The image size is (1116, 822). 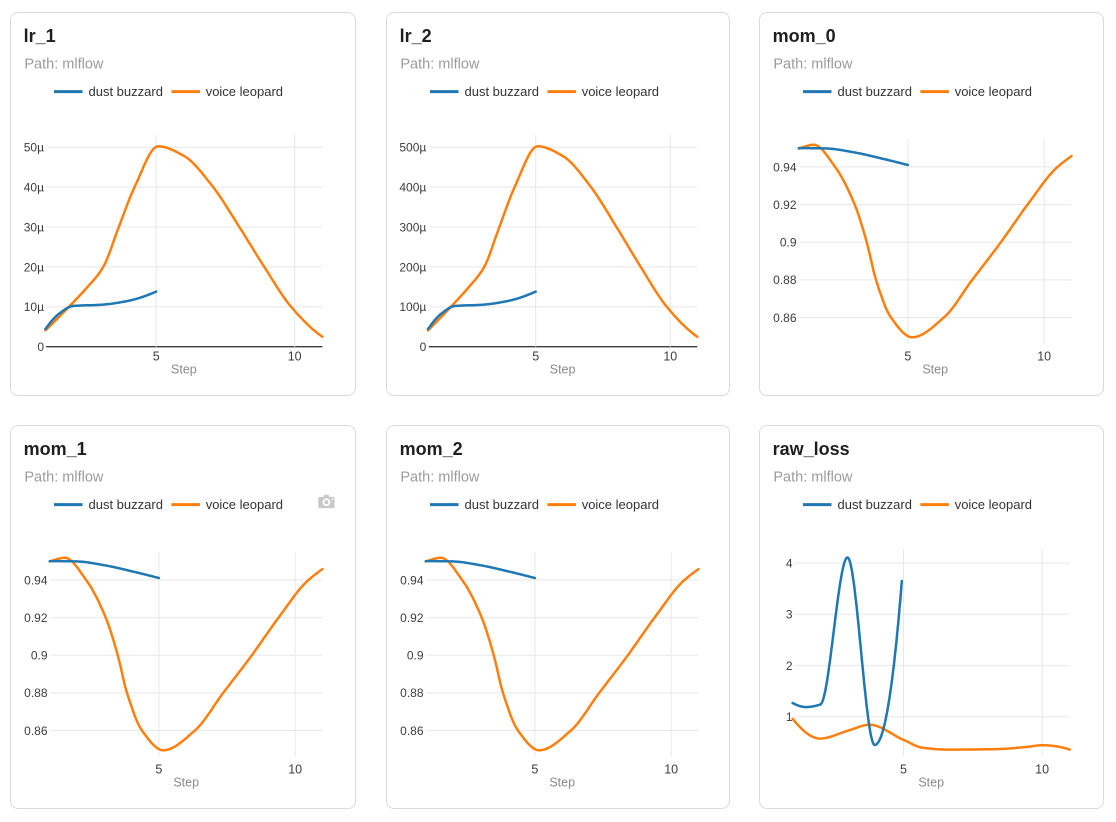 I want to click on svg-text: 4, so click(x=788, y=564).